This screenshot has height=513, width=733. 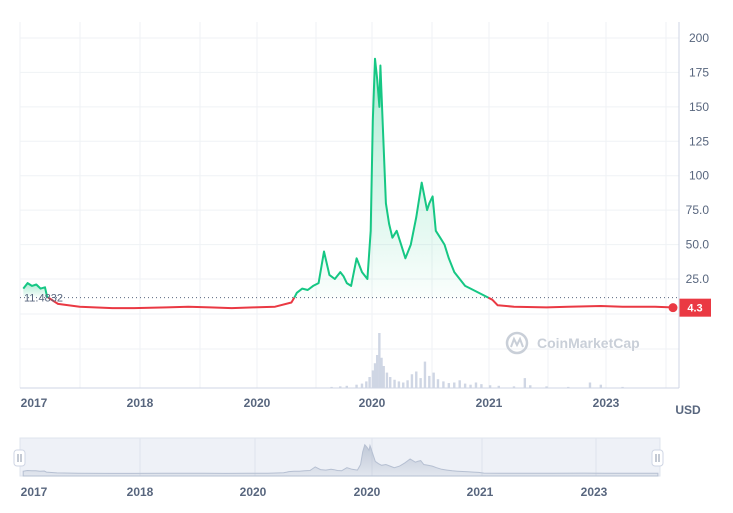 I want to click on reference-value-label: 11.4832, so click(x=43, y=299).